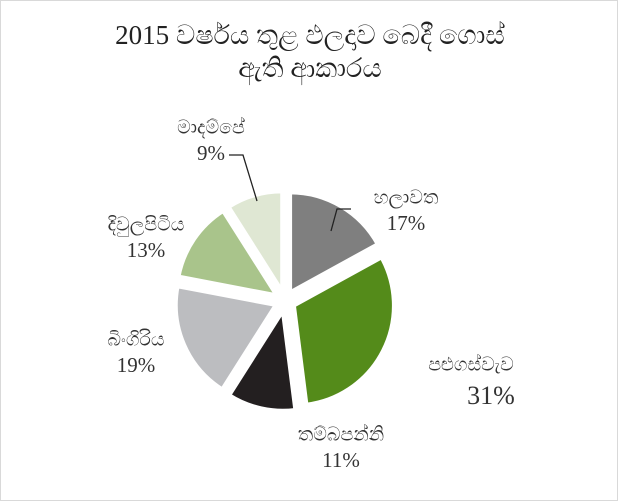 This screenshot has height=501, width=618. Describe the element at coordinates (491, 395) in the screenshot. I see `slice-value-label: 31%` at that location.